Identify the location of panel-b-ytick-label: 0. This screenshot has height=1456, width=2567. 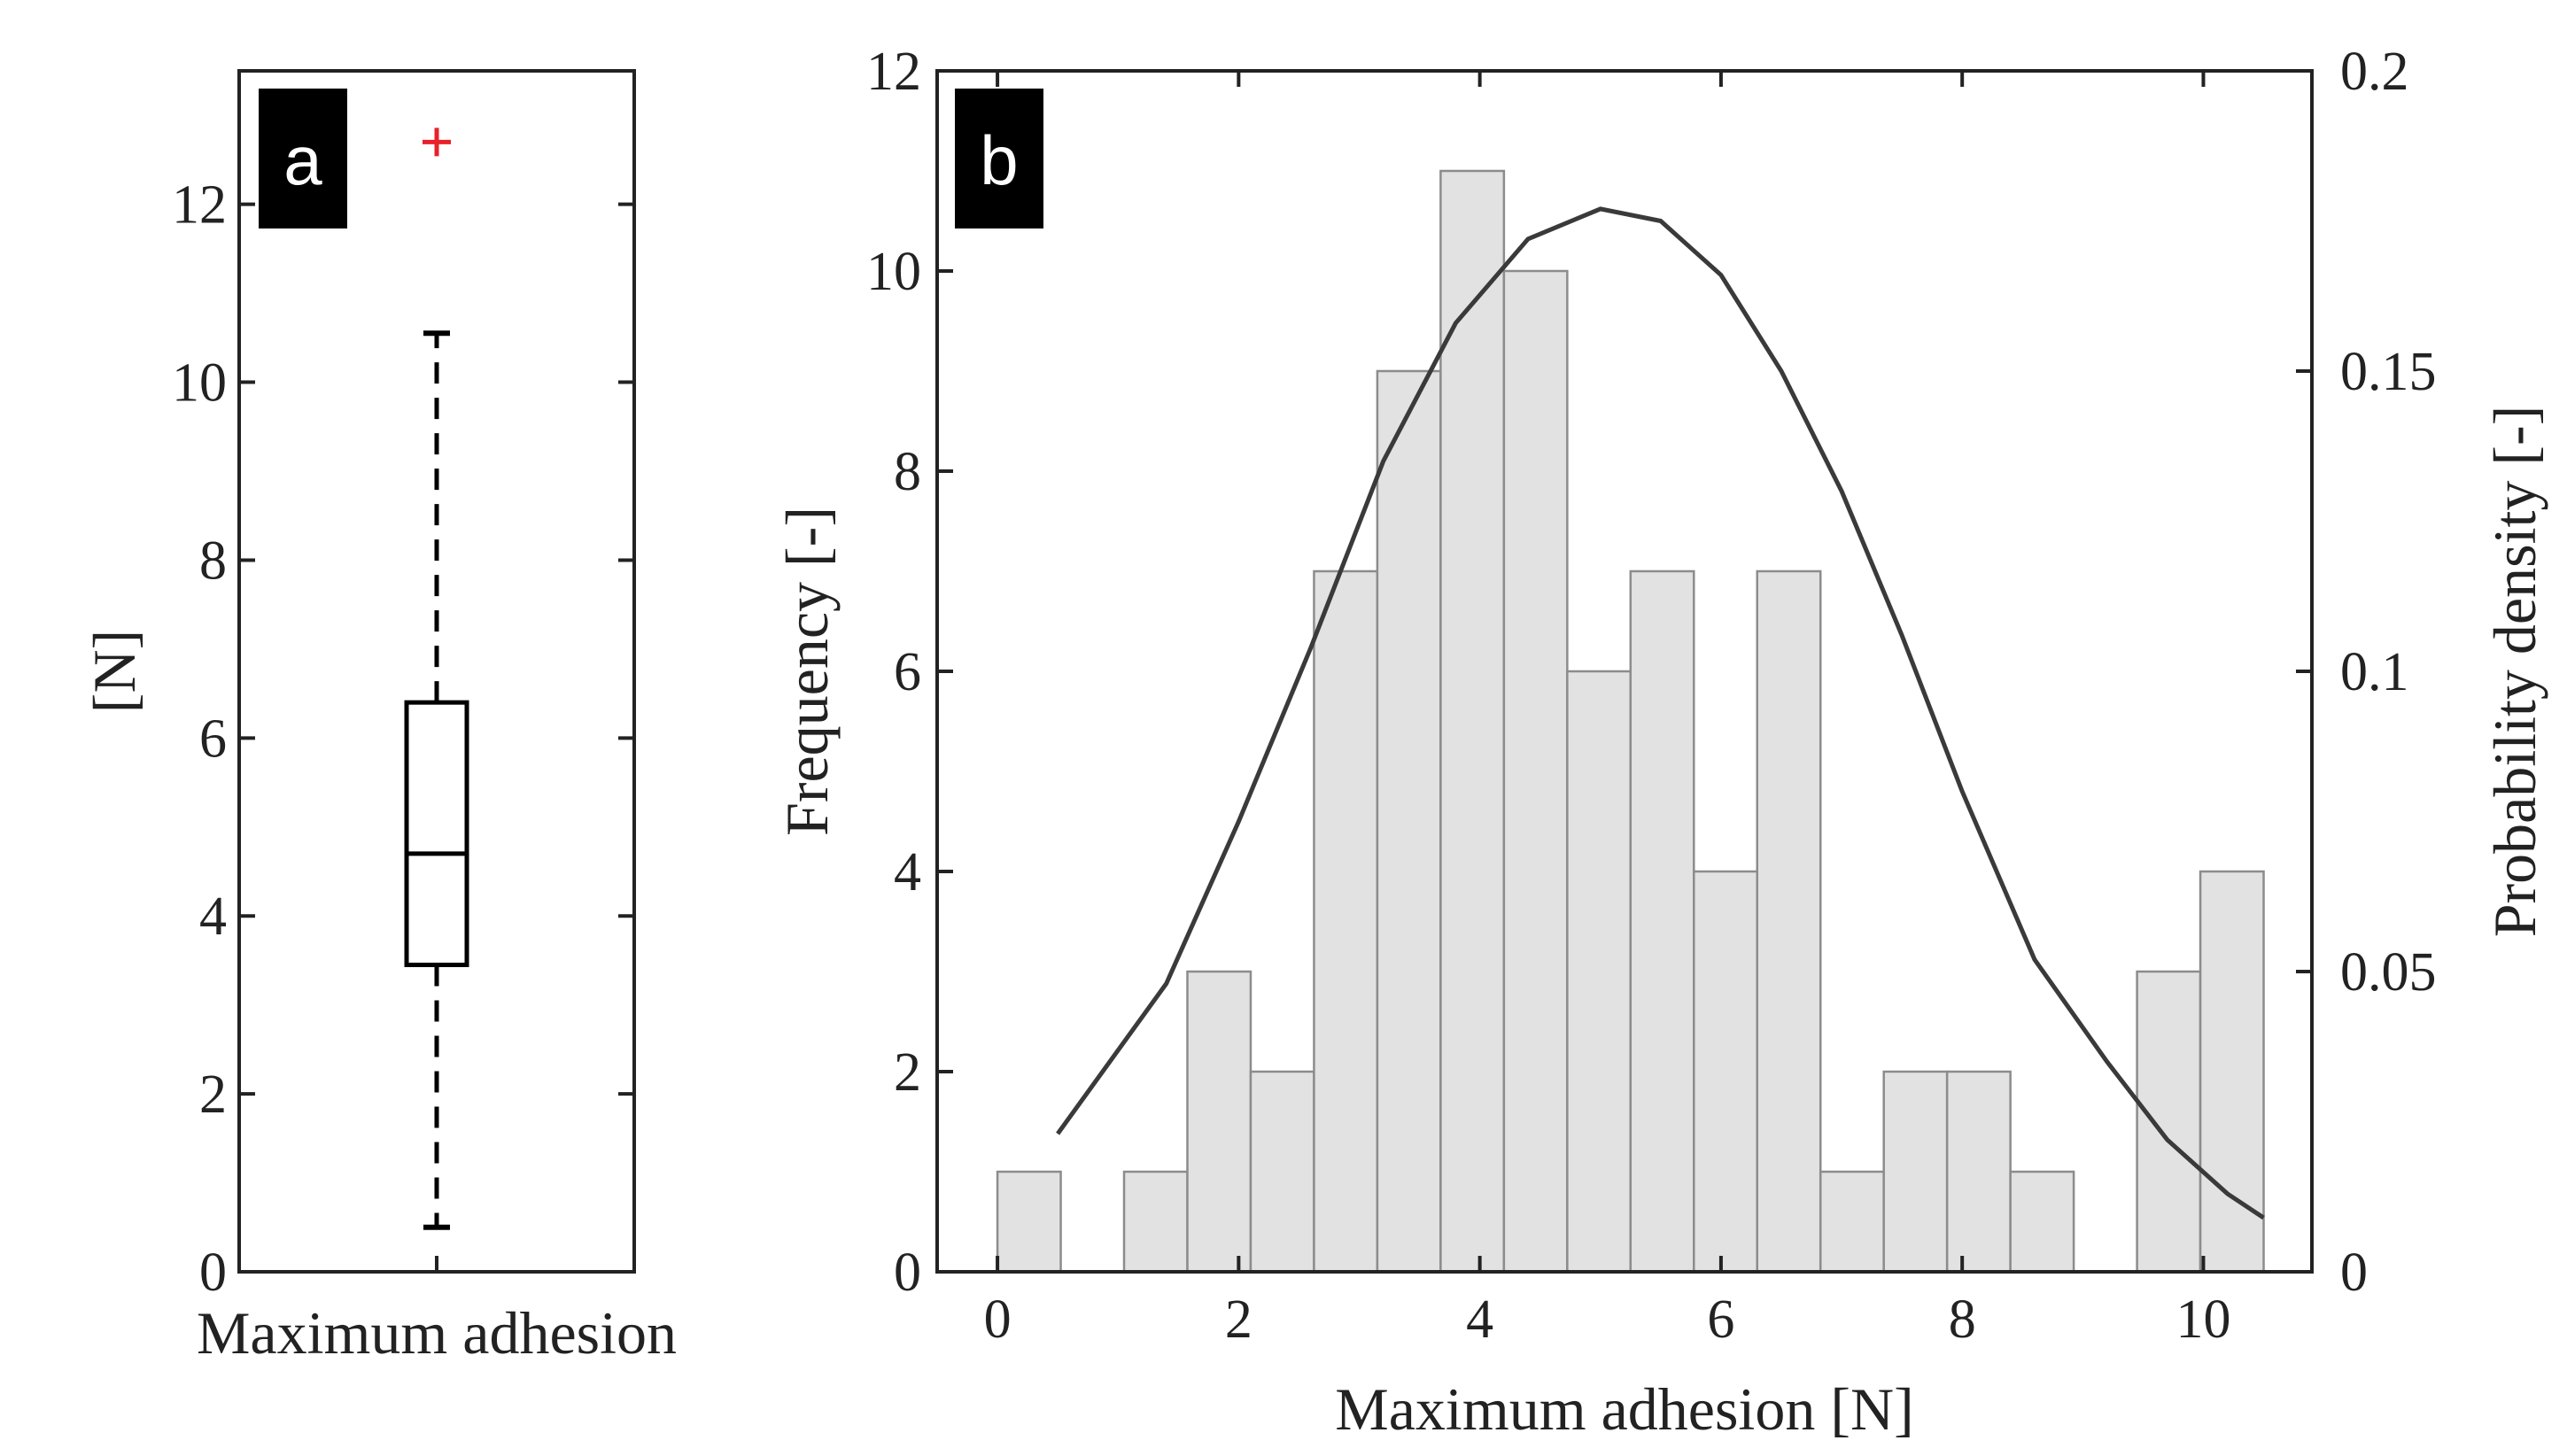
(907, 1273).